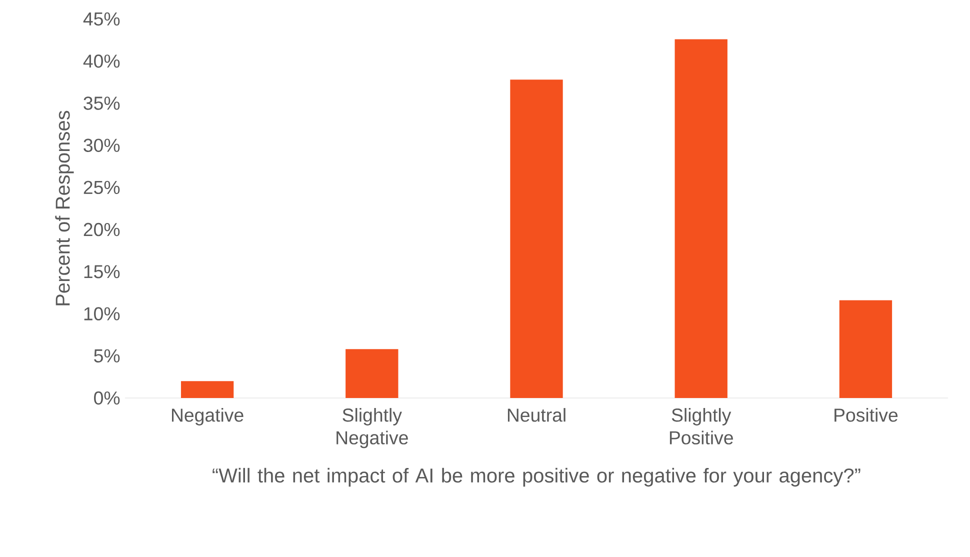 This screenshot has height=557, width=970. What do you see at coordinates (101, 61) in the screenshot?
I see `y-tick-label: 40%` at bounding box center [101, 61].